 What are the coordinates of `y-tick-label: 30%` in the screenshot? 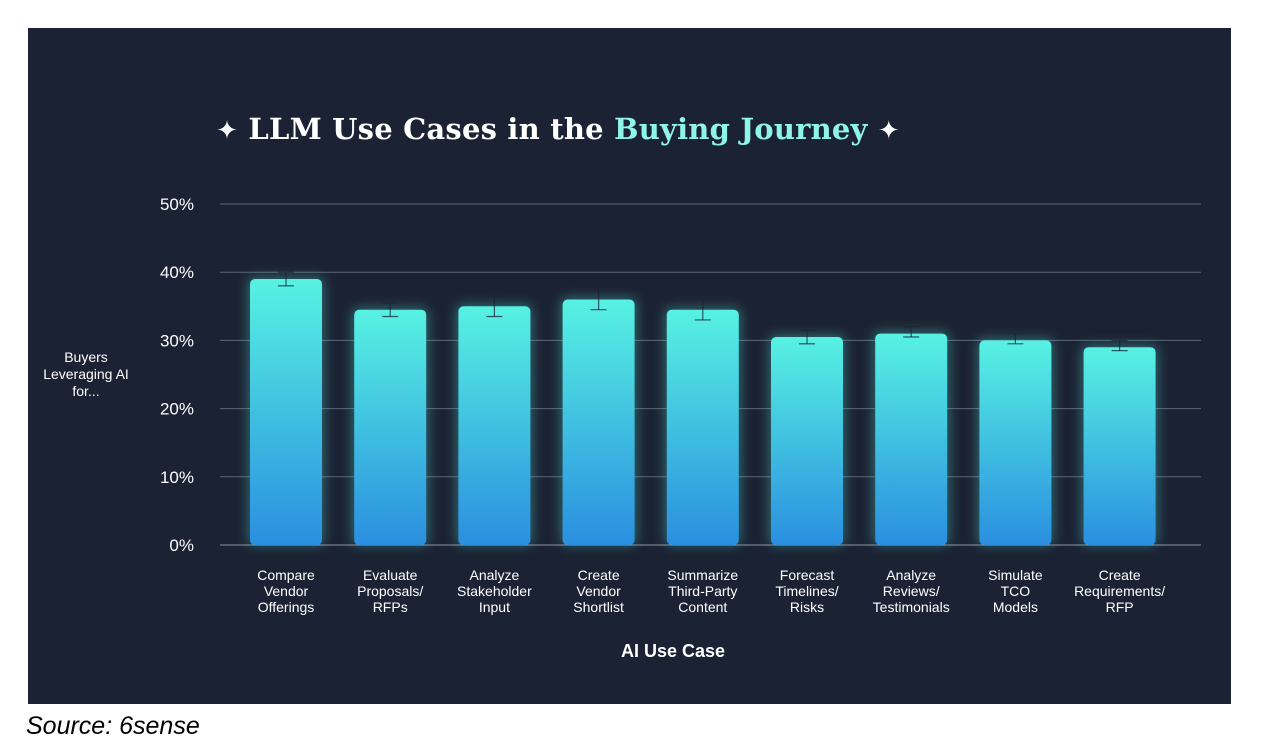 It's located at (177, 340).